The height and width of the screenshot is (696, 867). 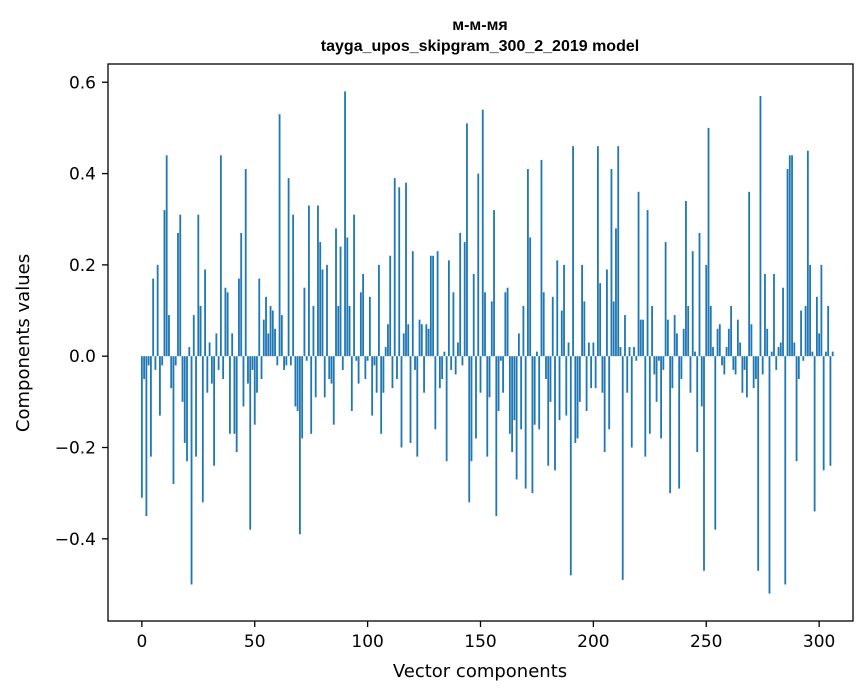 I want to click on x-tick-label: 50, so click(x=255, y=642).